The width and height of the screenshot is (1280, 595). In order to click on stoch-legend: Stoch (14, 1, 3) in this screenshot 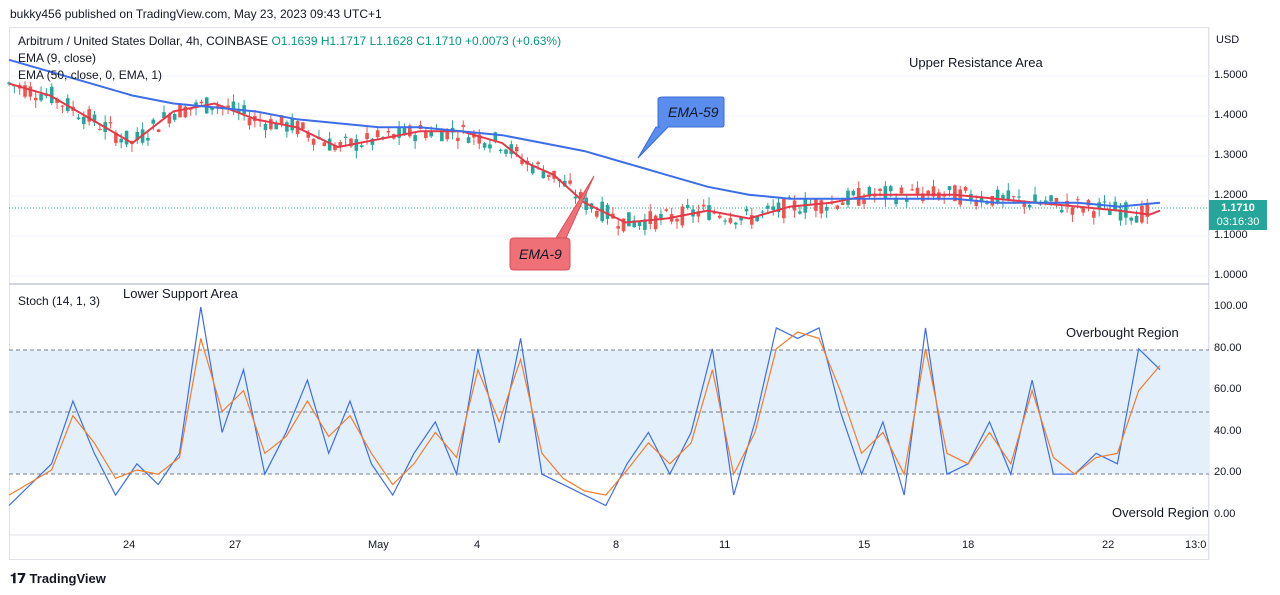, I will do `click(59, 301)`.